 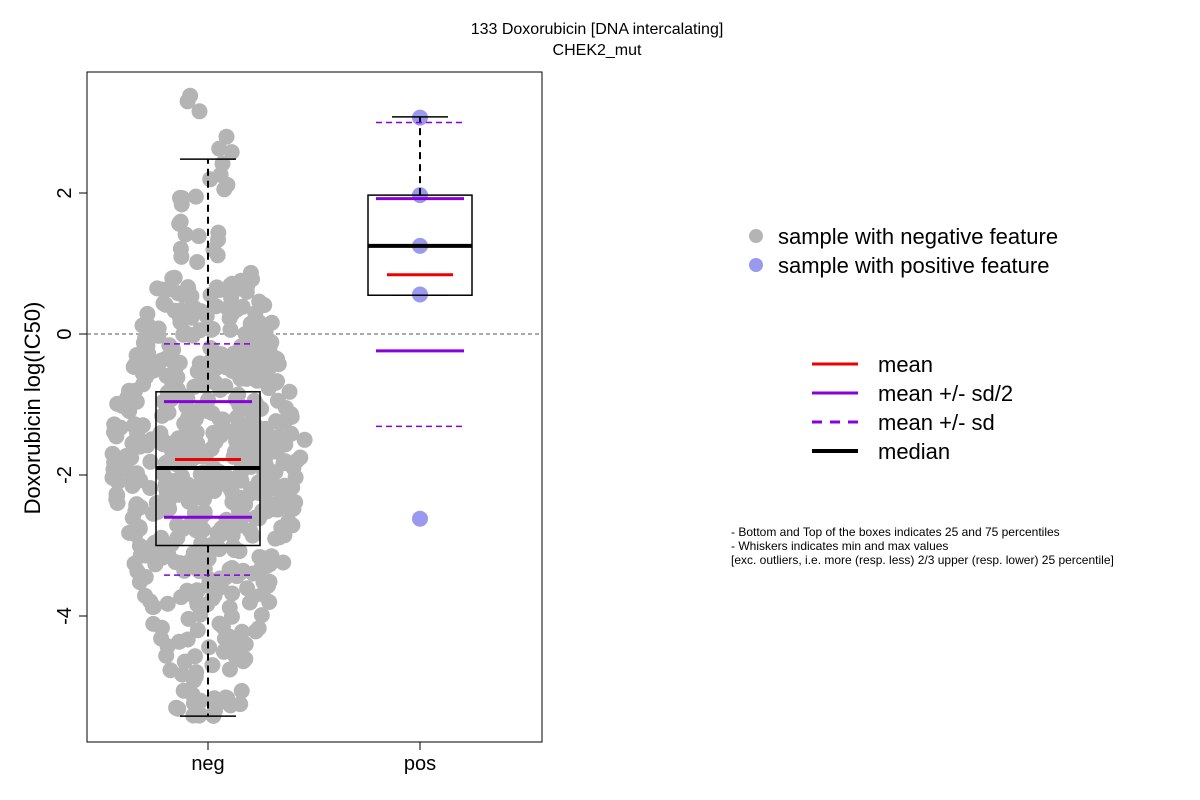 I want to click on y-axis-label: Doxorubicin log(IC50), so click(x=32, y=408).